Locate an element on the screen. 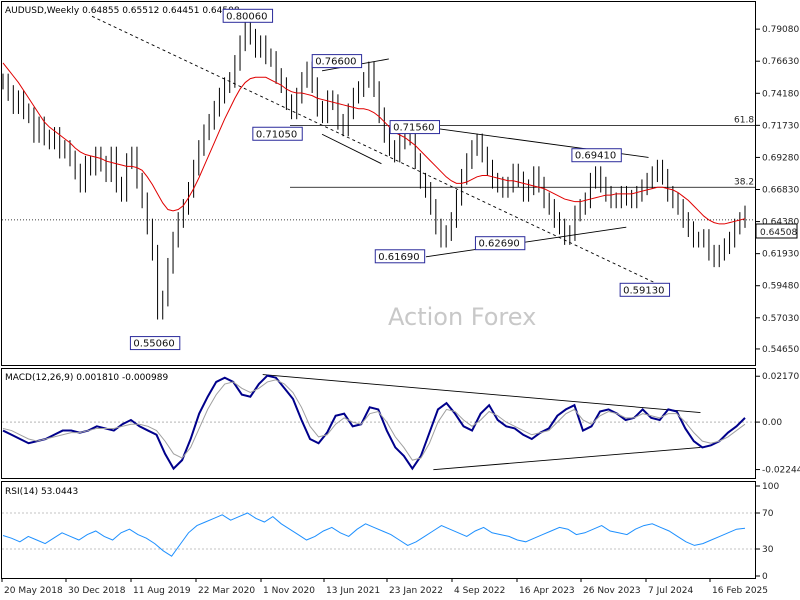 The image size is (800, 600). price-y-tick-label: 0.59480 is located at coordinates (780, 287).